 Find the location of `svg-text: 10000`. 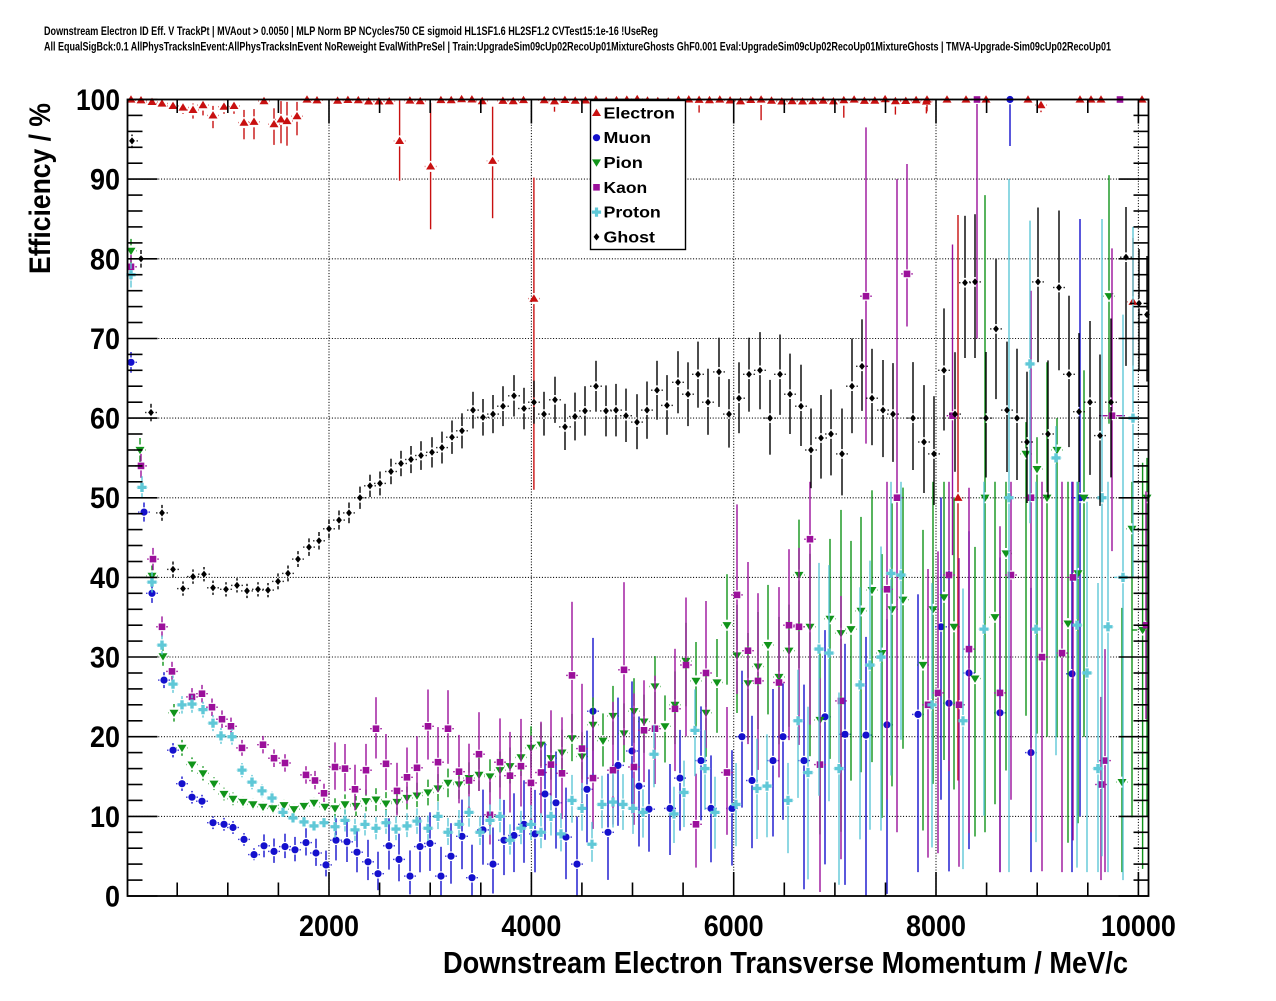

svg-text: 10000 is located at coordinates (1138, 926).